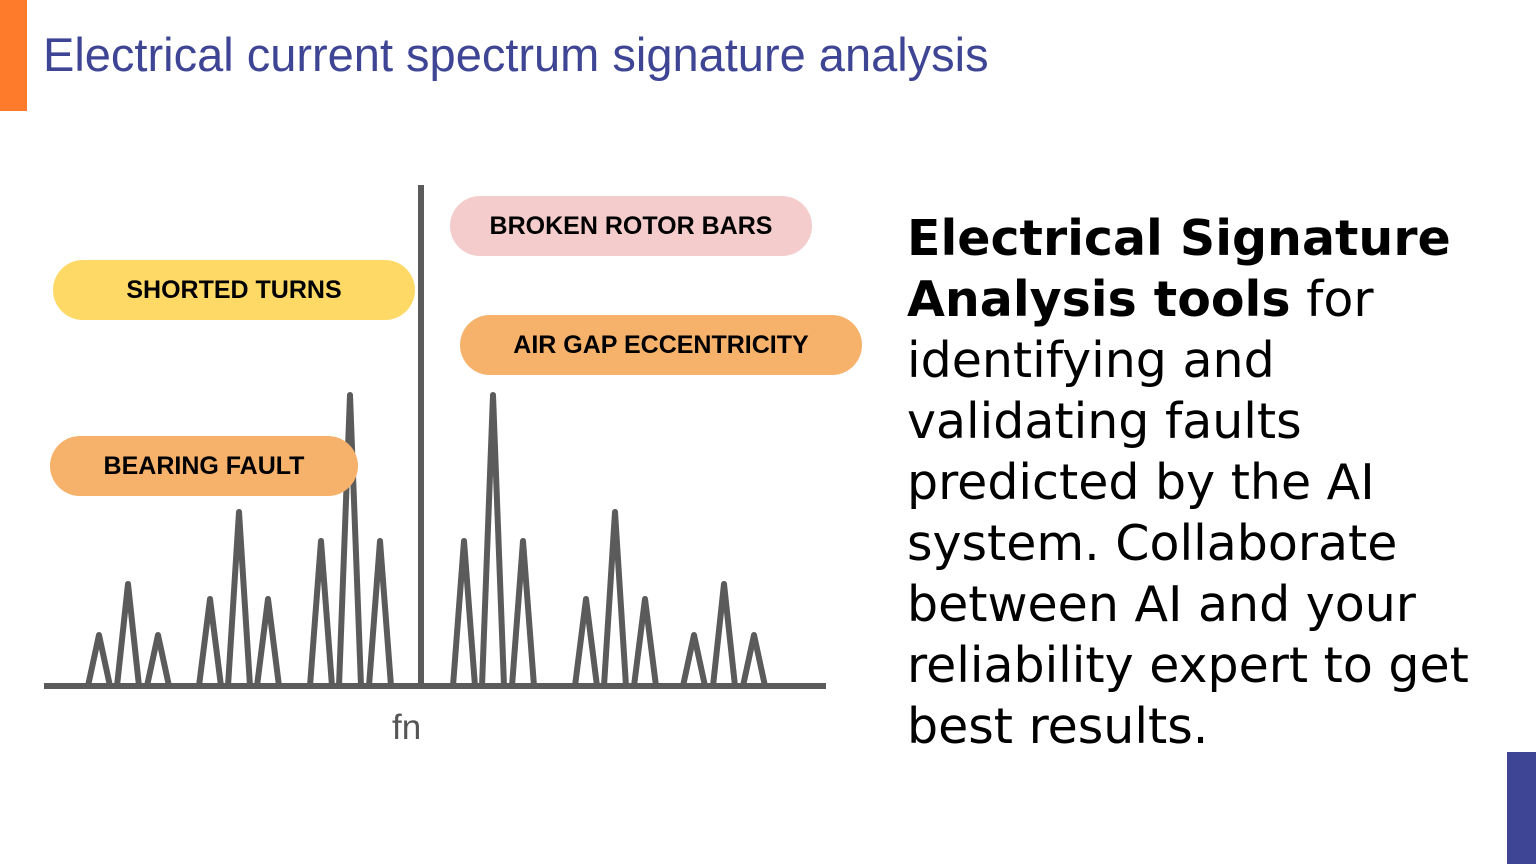 This screenshot has width=1536, height=864. I want to click on axis-label-fn: fn, so click(407, 727).